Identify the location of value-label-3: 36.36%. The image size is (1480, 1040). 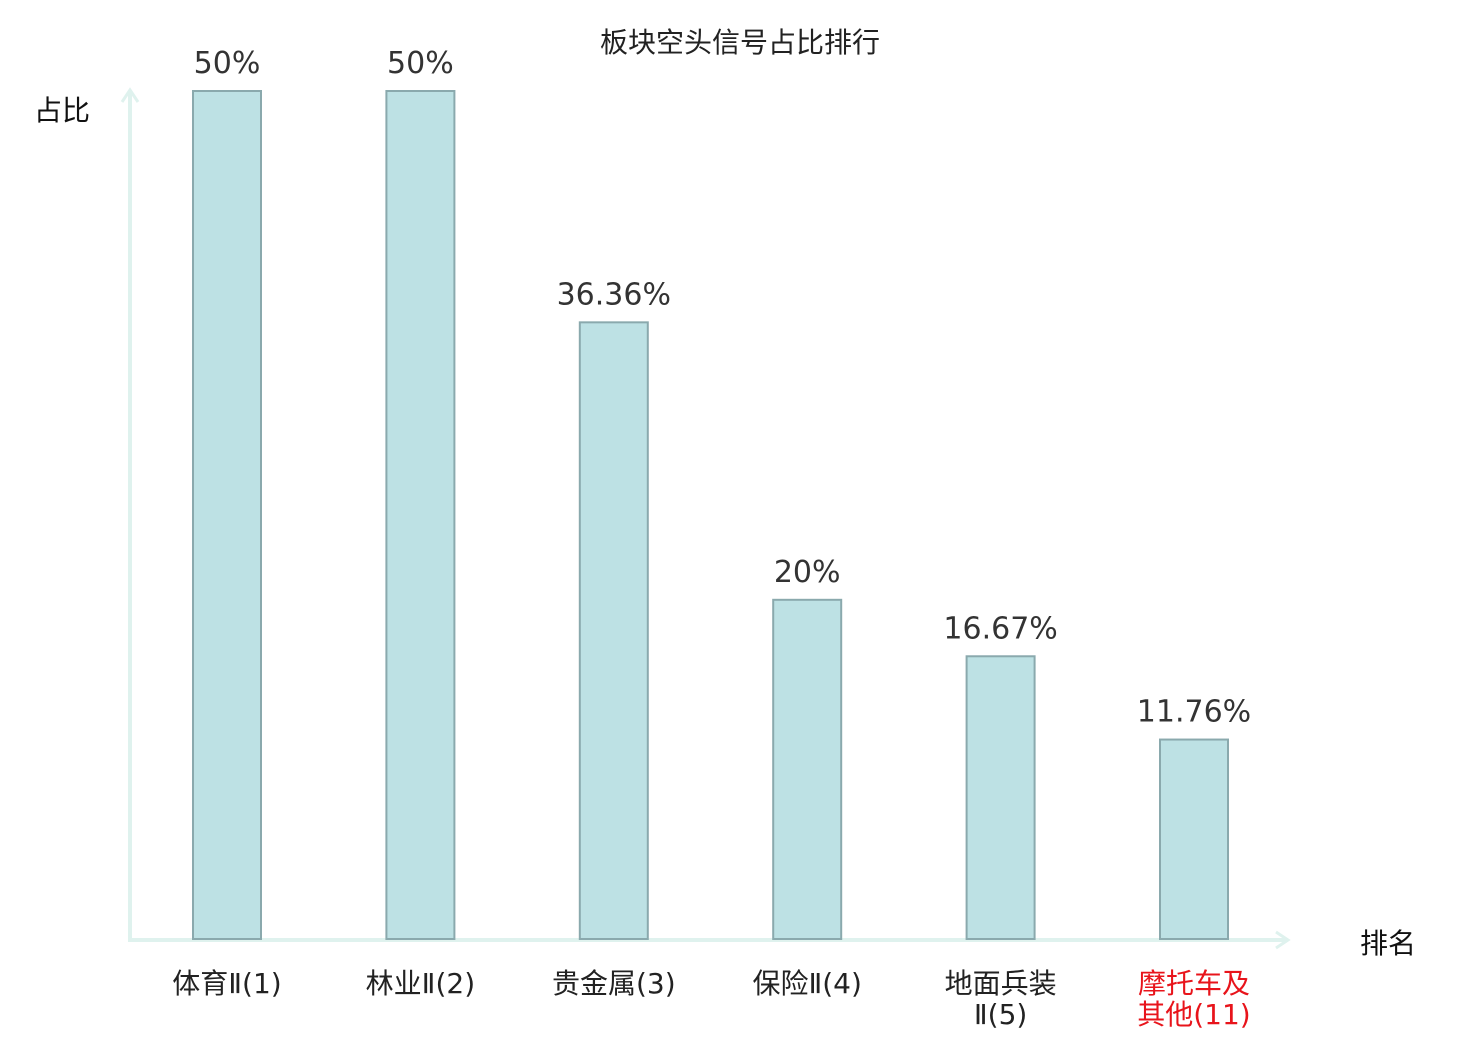
(614, 294).